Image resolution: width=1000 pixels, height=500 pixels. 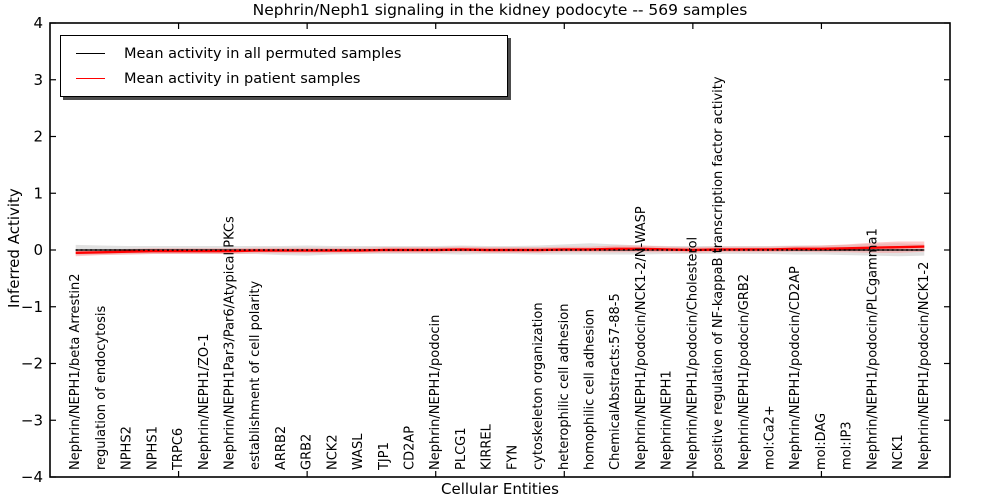 What do you see at coordinates (872, 349) in the screenshot?
I see `x-category-label: Nephrin/NEPH1/podocin/PLCgamma1` at bounding box center [872, 349].